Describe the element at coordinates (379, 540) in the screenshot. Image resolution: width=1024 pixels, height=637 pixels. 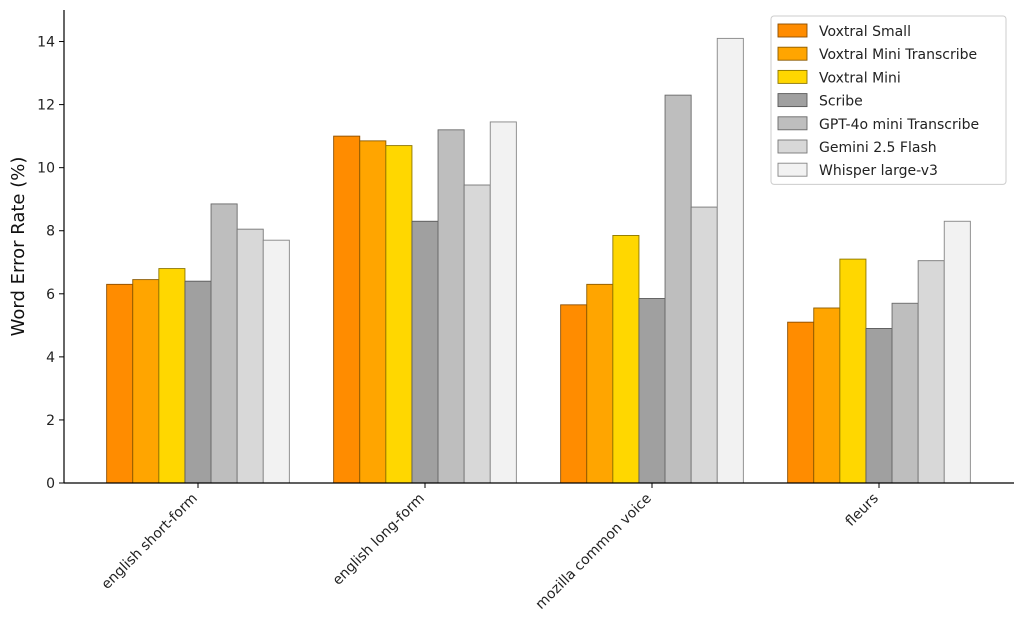
I see `x-tick-label: english long-form` at that location.